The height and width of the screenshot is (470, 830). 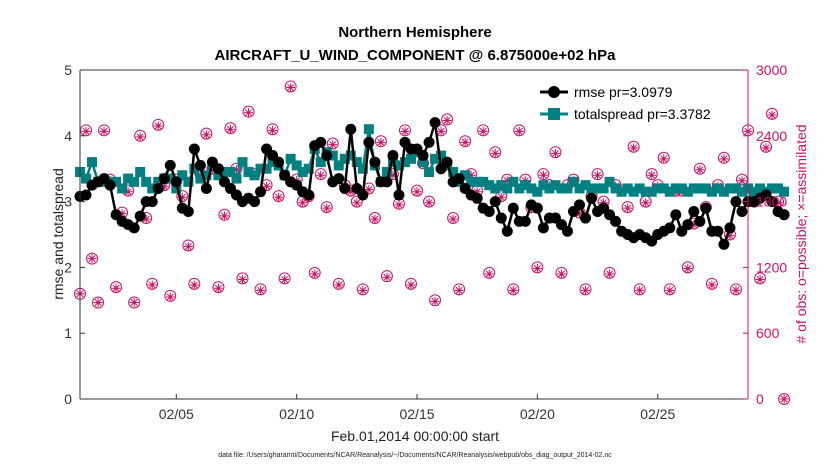 I want to click on y2-tick-label: 600, so click(x=768, y=333).